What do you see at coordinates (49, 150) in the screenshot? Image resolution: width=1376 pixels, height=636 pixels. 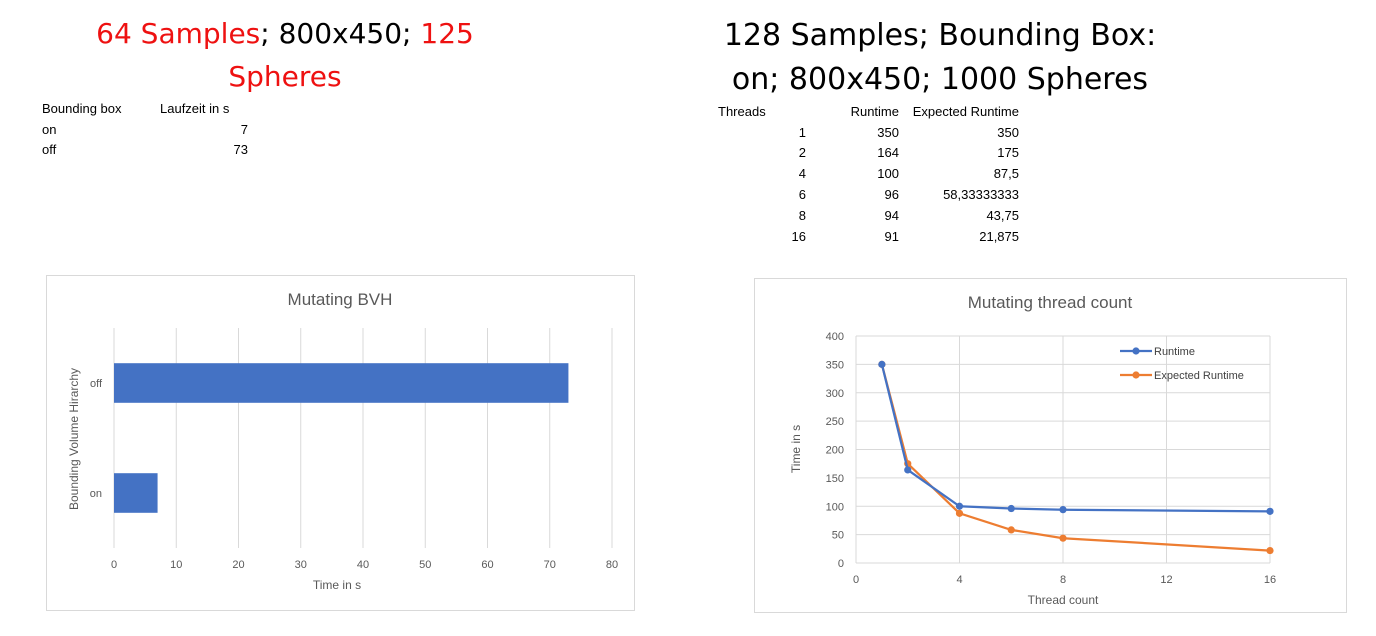 I see `table-cell: off` at bounding box center [49, 150].